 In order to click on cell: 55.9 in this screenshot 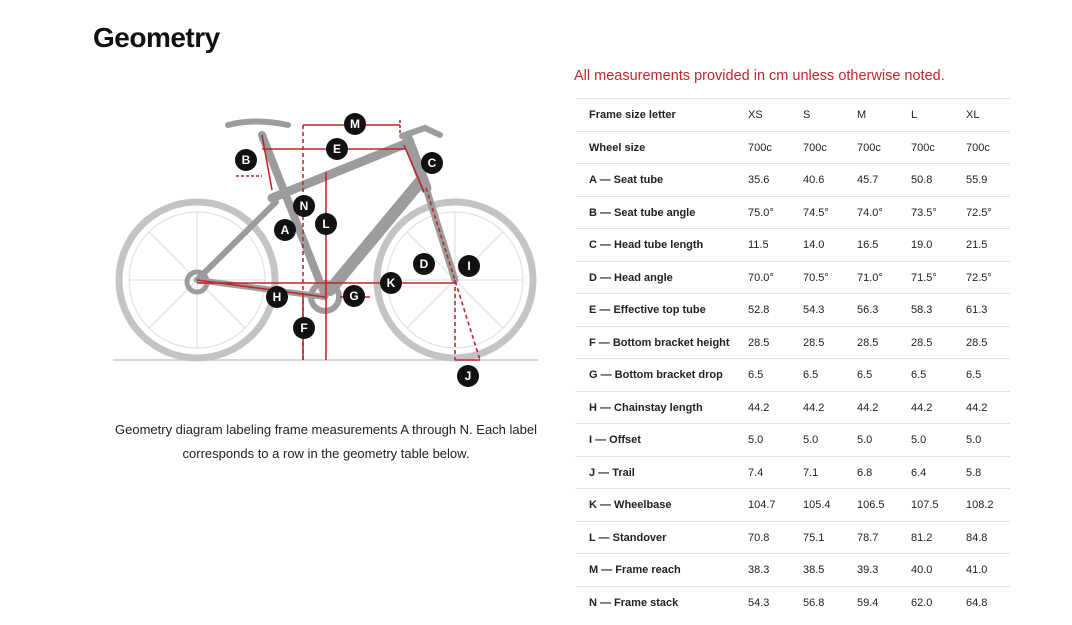, I will do `click(977, 180)`.